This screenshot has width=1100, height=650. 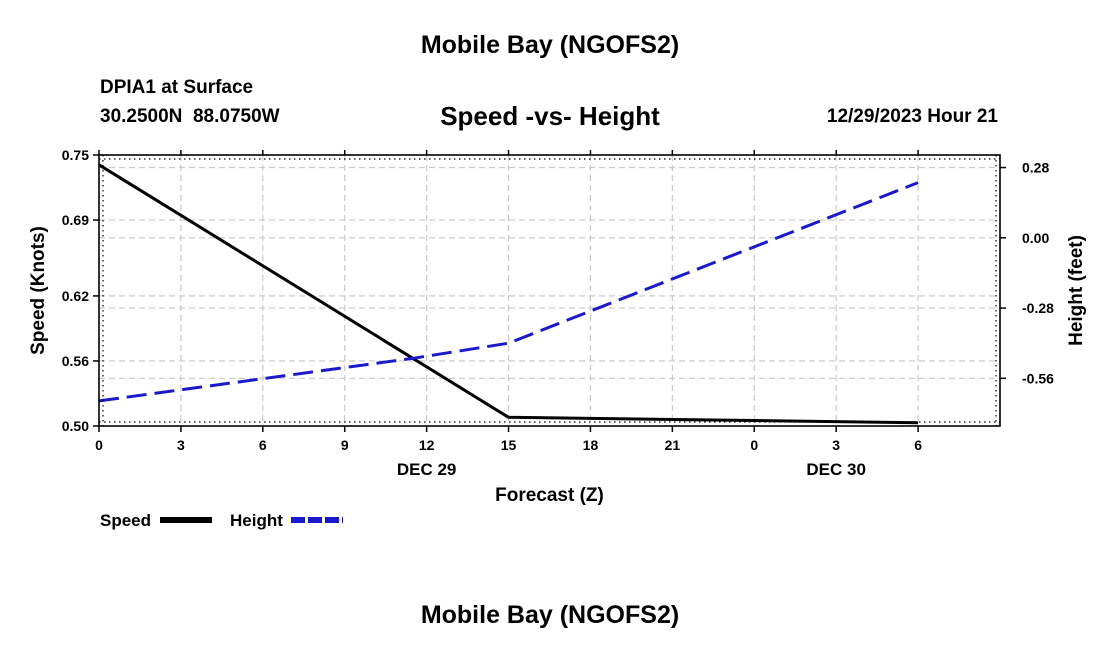 I want to click on x-date-label: DEC 29, so click(x=427, y=469).